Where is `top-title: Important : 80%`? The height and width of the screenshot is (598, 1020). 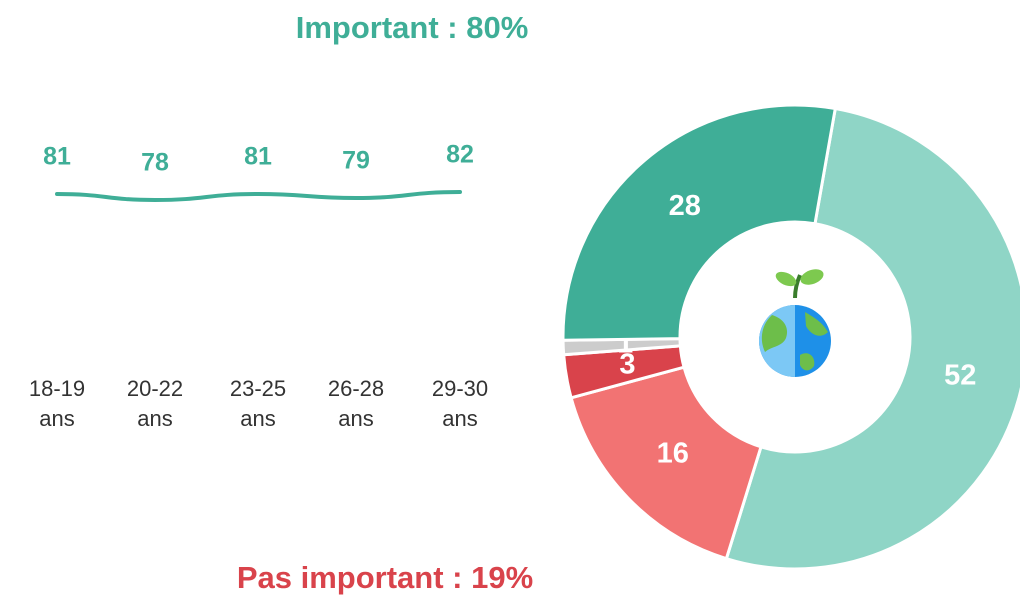
top-title: Important : 80% is located at coordinates (412, 27).